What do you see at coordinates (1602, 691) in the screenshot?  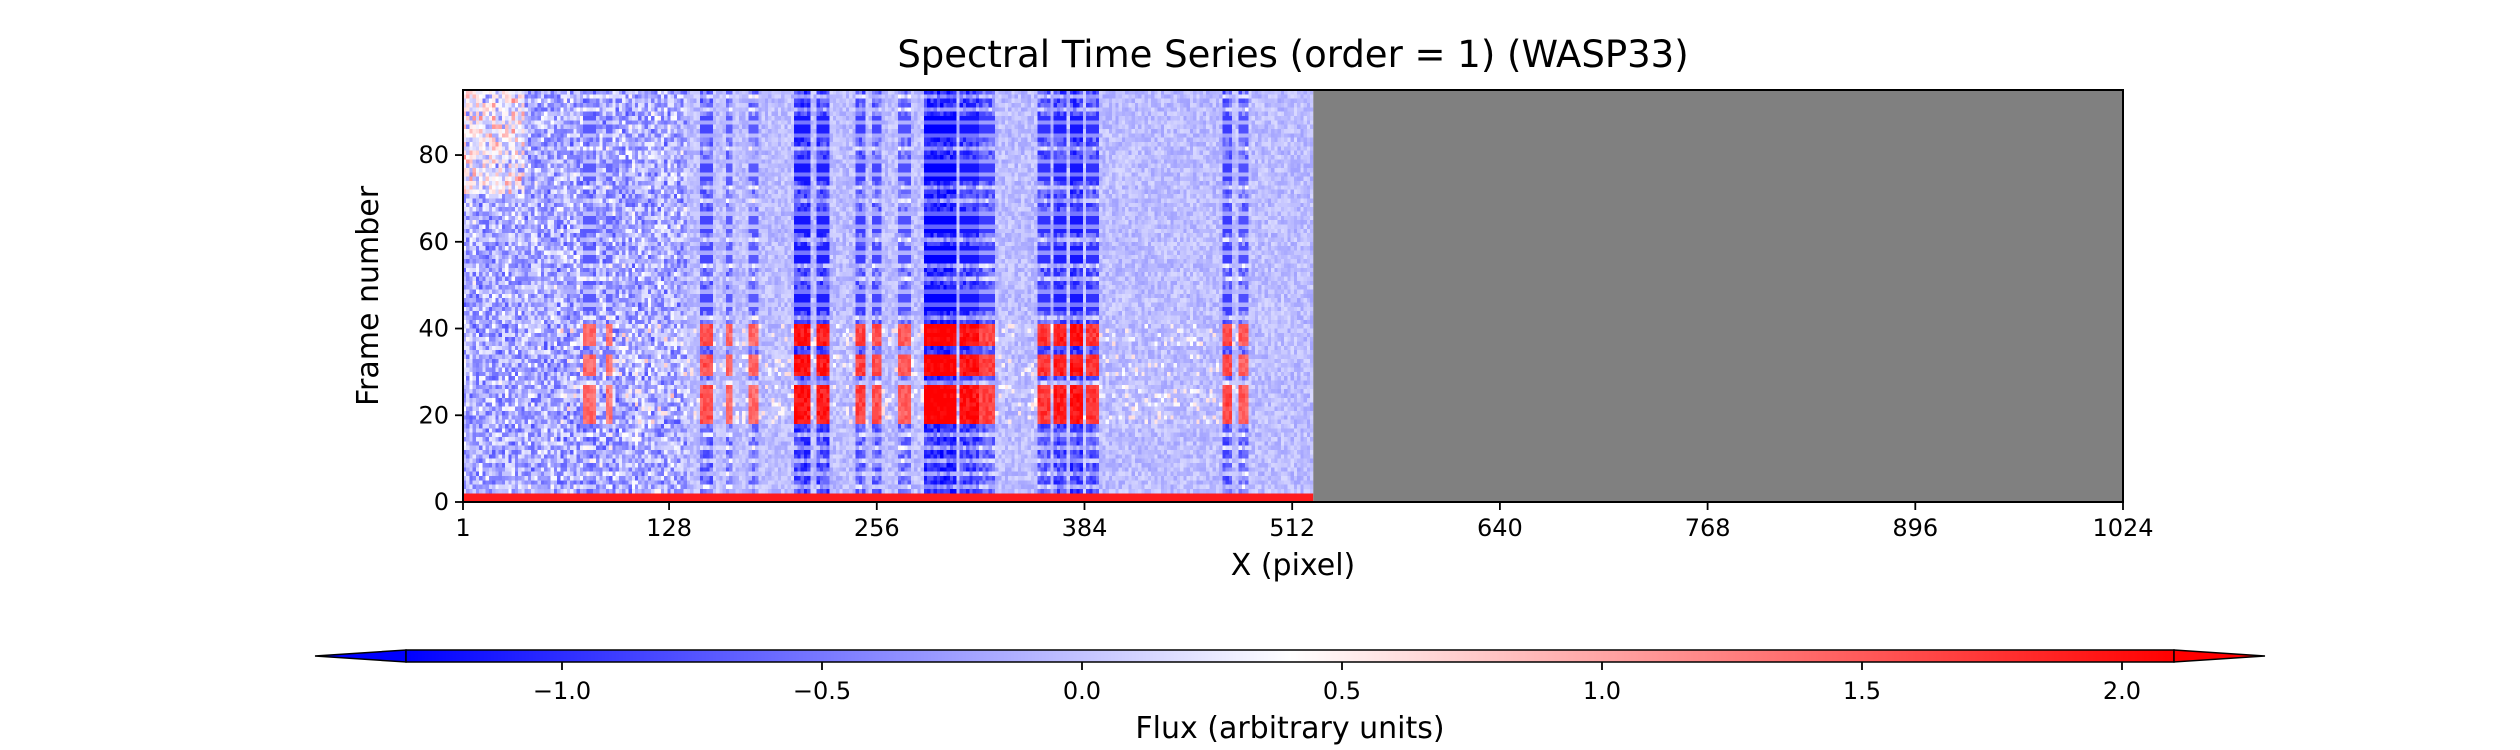 I see `colorbar-tick-label: 1.0` at bounding box center [1602, 691].